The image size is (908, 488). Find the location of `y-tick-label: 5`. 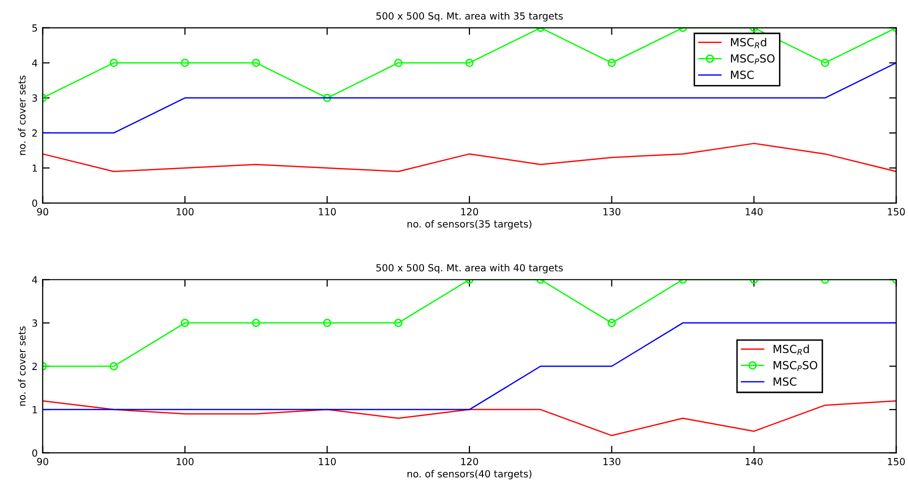

y-tick-label: 5 is located at coordinates (34, 28).